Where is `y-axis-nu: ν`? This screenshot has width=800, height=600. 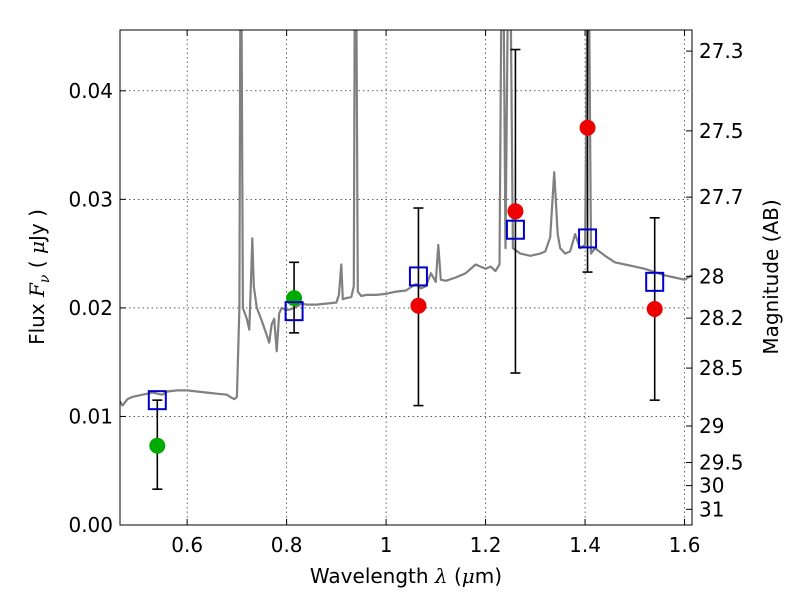 y-axis-nu: ν is located at coordinates (45, 278).